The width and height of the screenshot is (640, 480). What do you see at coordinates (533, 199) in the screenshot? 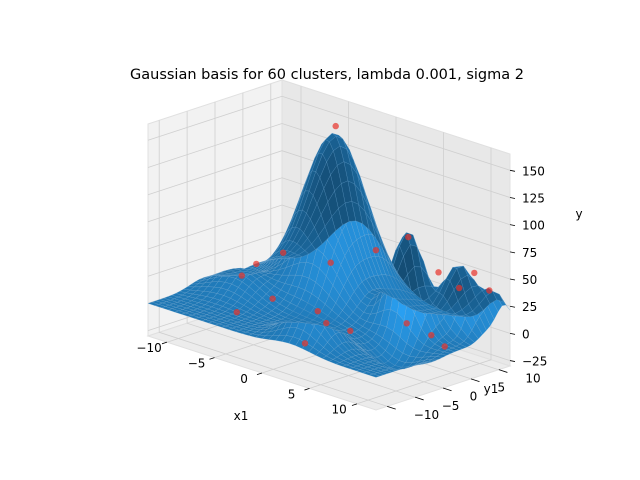
I see `z-tick-label: 125` at bounding box center [533, 199].